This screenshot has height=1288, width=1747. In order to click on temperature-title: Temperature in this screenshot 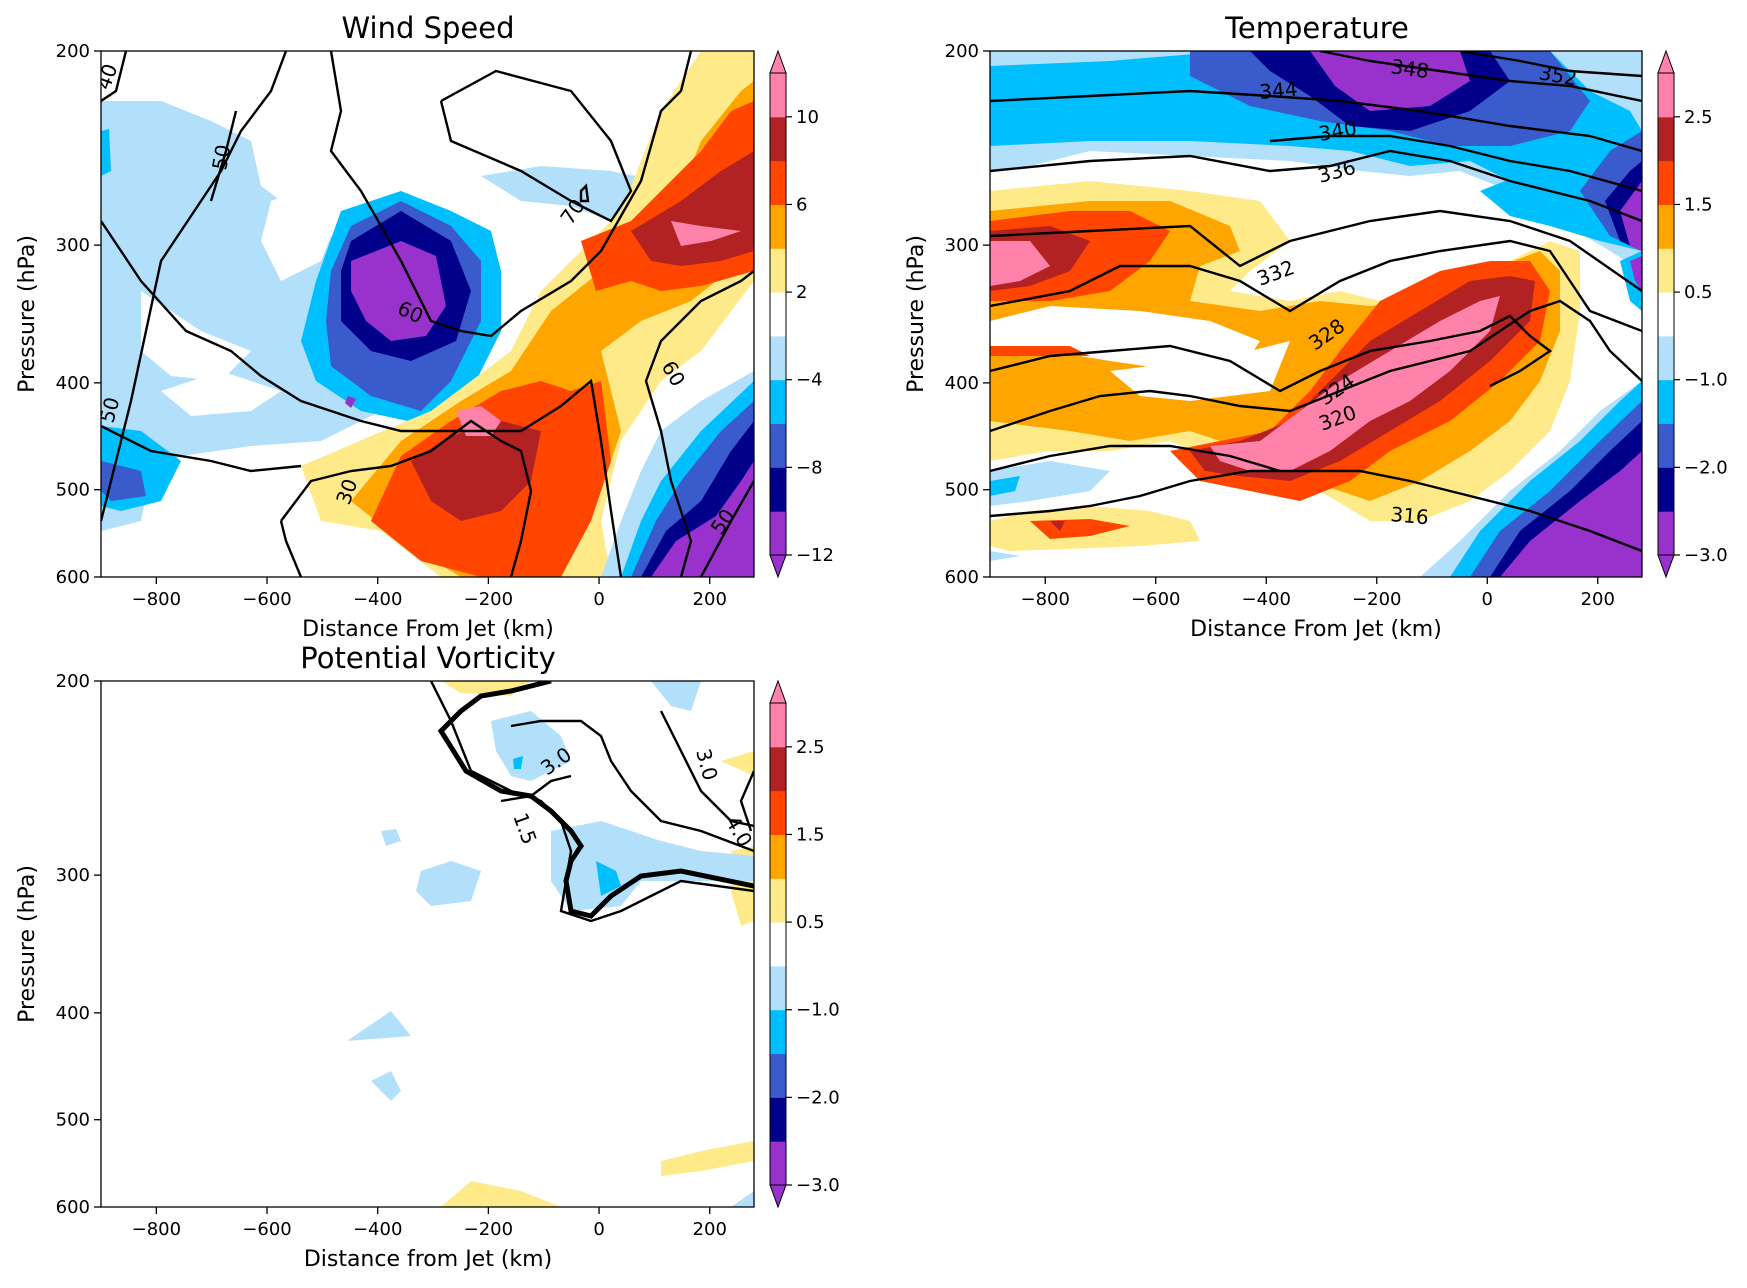, I will do `click(1316, 28)`.